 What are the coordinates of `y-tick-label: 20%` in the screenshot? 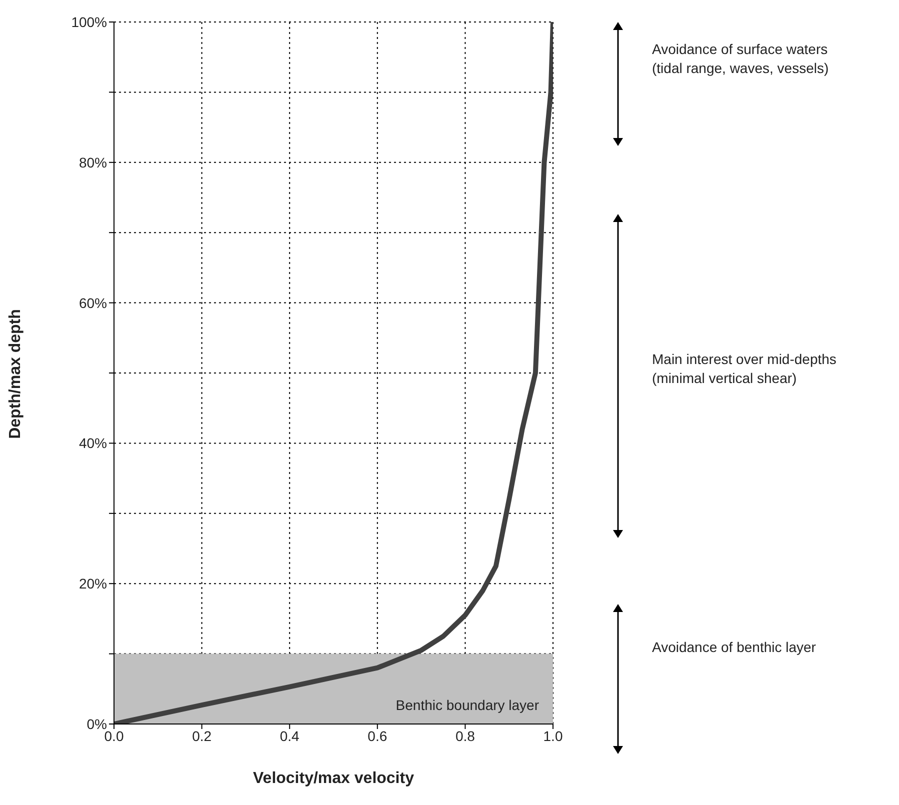 It's located at (92, 584).